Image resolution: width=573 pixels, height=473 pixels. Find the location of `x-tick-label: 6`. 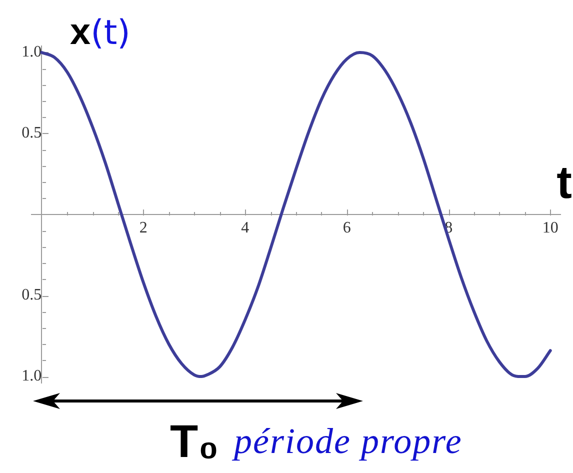

x-tick-label: 6 is located at coordinates (346, 227).